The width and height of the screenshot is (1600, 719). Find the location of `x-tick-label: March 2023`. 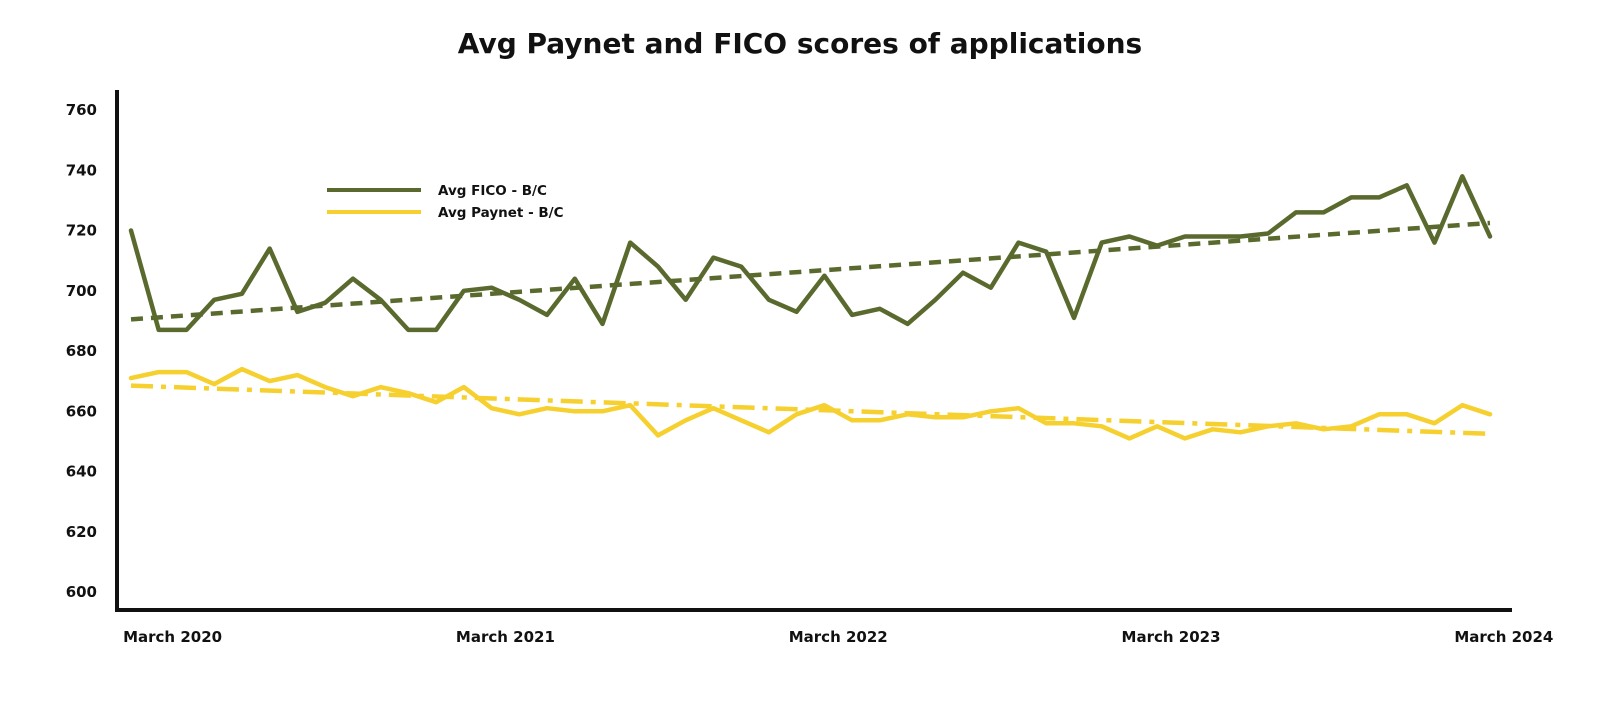

x-tick-label: March 2023 is located at coordinates (1171, 637).